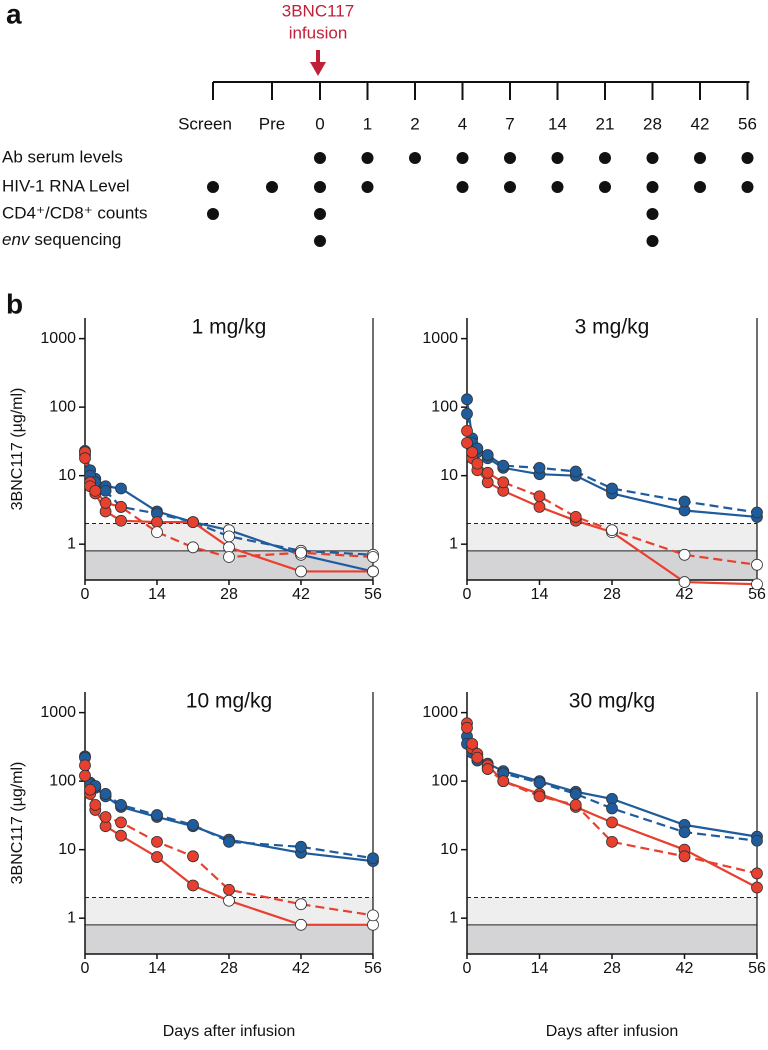 The width and height of the screenshot is (768, 1050). I want to click on y-axis-label: 3BNC117 (µg/ml), so click(17, 449).